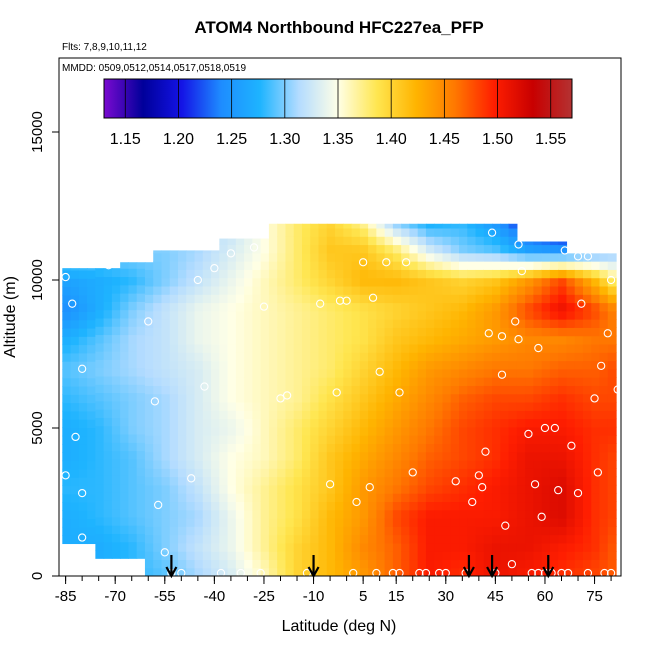 Image resolution: width=650 pixels, height=650 pixels. What do you see at coordinates (37, 576) in the screenshot?
I see `y-tick-label: 0` at bounding box center [37, 576].